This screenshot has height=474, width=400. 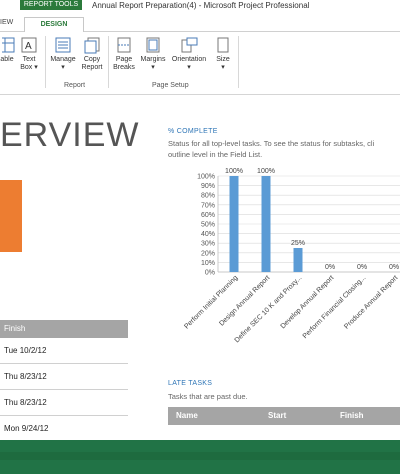 What do you see at coordinates (187, 415) in the screenshot?
I see `column-name: Name` at bounding box center [187, 415].